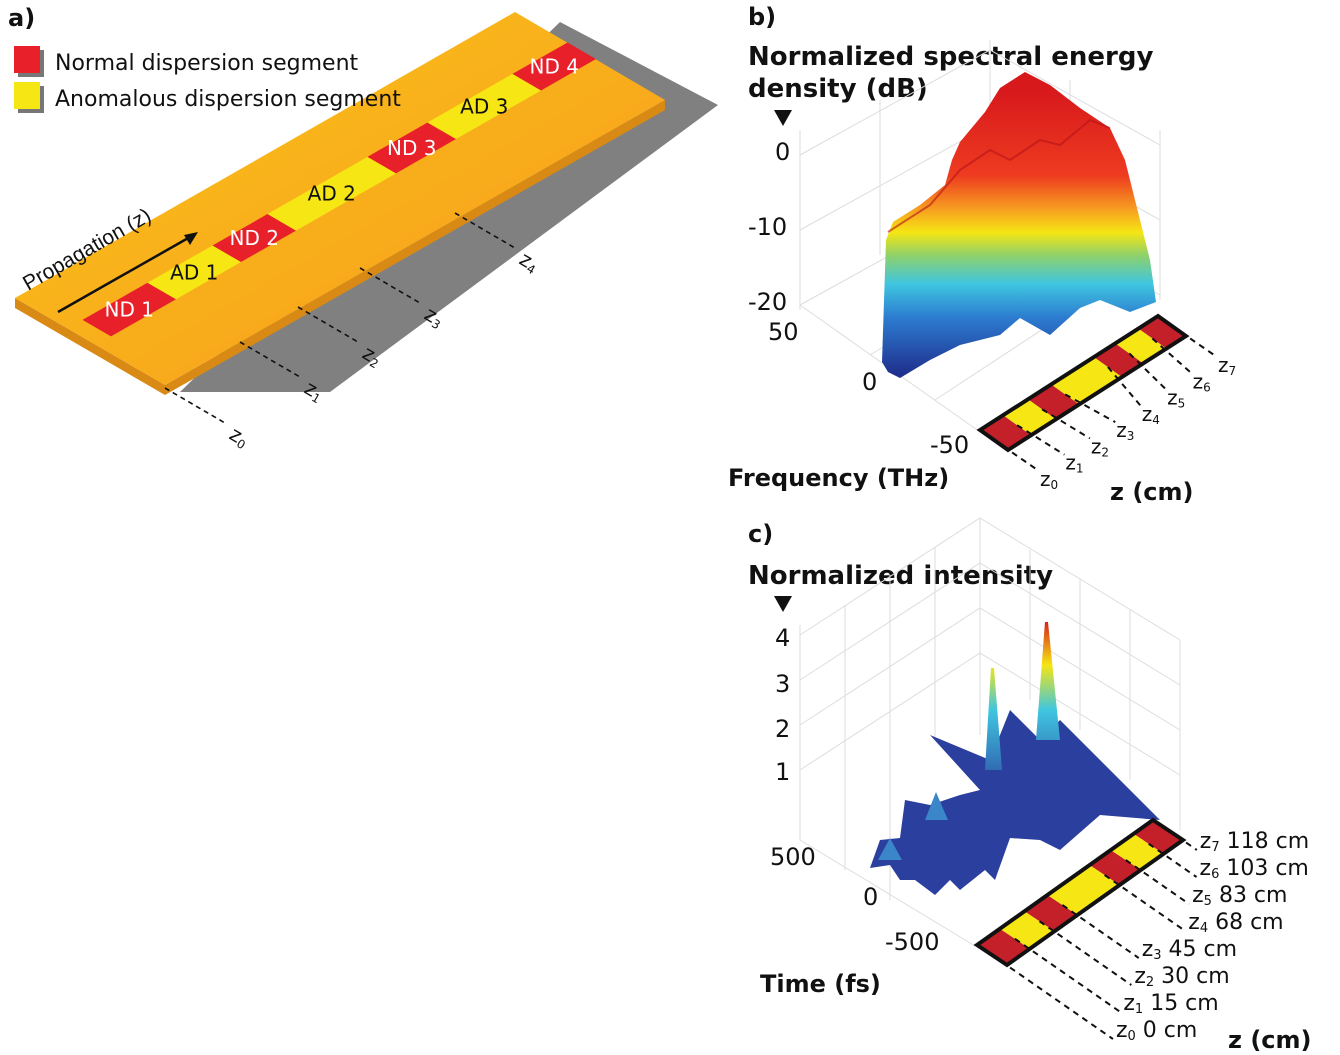 Image resolution: width=1340 pixels, height=1055 pixels. What do you see at coordinates (1181, 977) in the screenshot?
I see `z-marker-label: z2 30 cm` at bounding box center [1181, 977].